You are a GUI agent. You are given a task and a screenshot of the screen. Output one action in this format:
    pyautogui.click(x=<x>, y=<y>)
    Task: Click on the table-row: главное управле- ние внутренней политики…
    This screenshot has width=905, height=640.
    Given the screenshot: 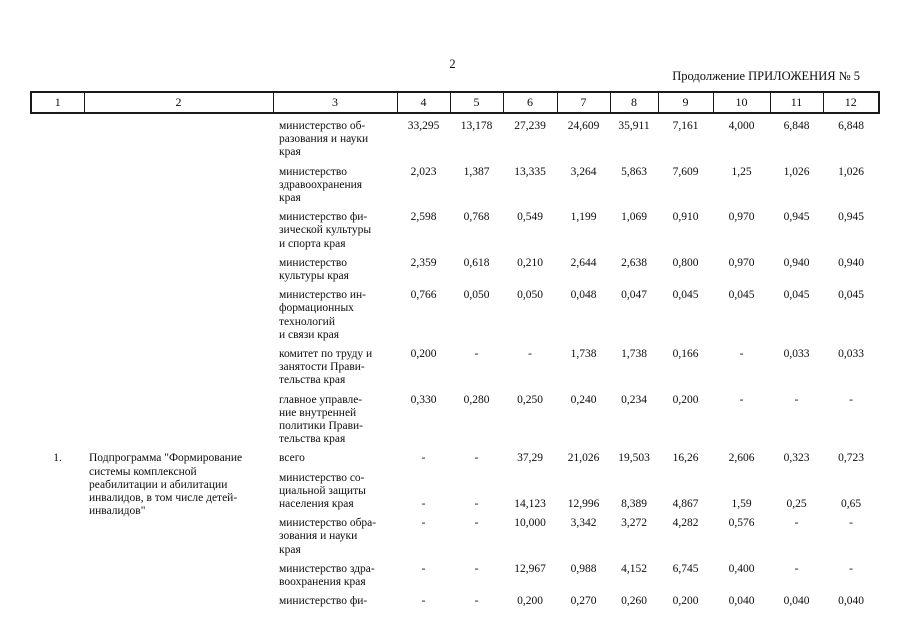 What is the action you would take?
    pyautogui.click(x=455, y=423)
    